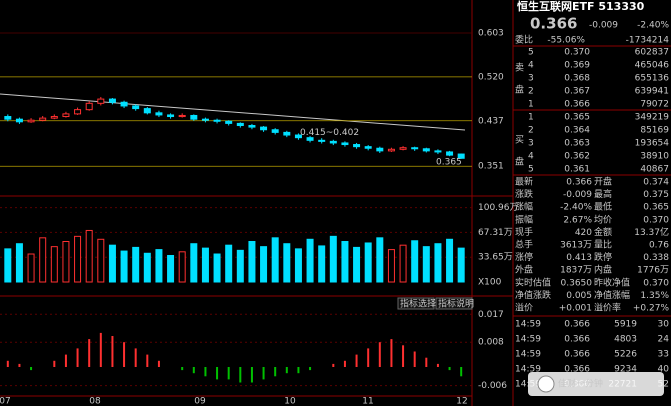  What do you see at coordinates (491, 77) in the screenshot?
I see `y-tick-label: 0.520` at bounding box center [491, 77].